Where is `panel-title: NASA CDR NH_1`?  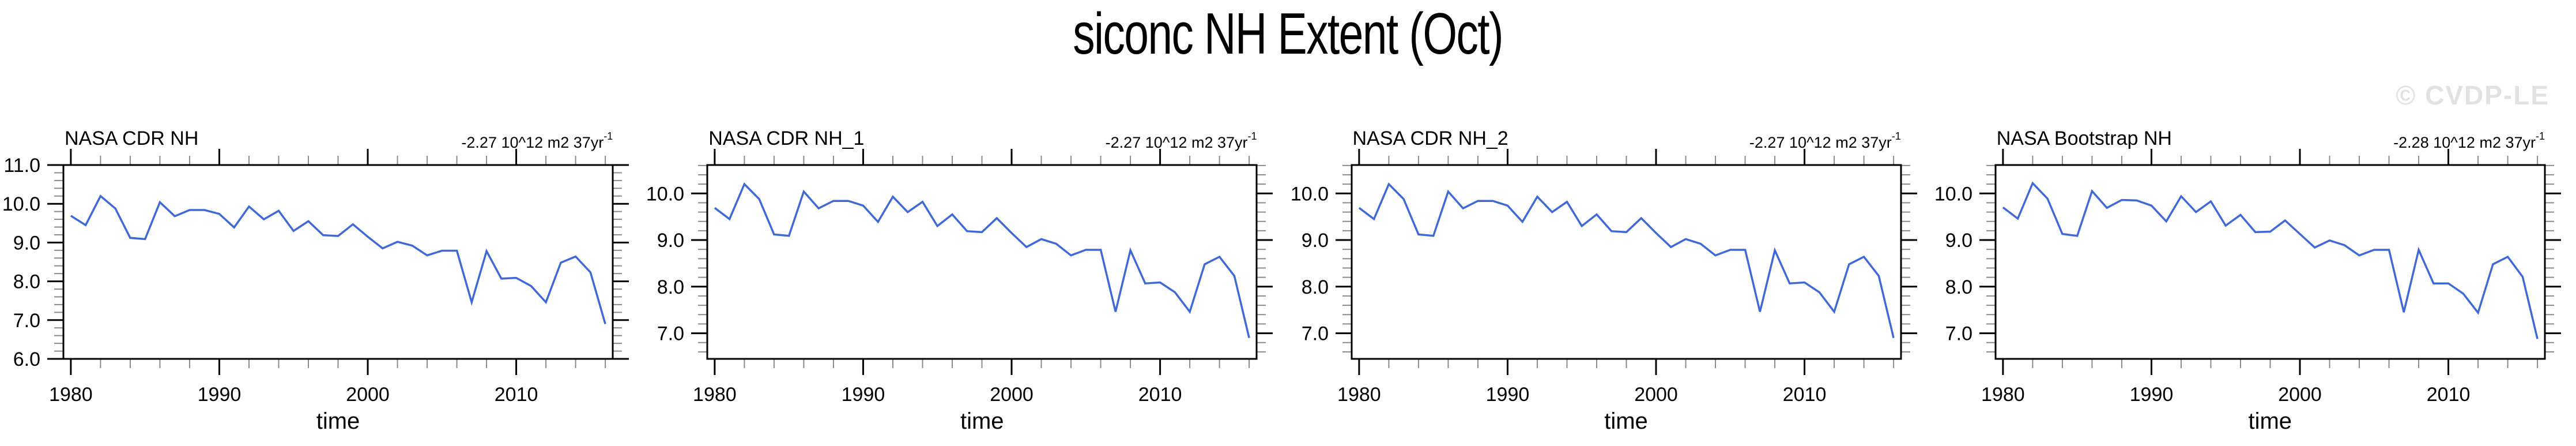 panel-title: NASA CDR NH_1 is located at coordinates (786, 138).